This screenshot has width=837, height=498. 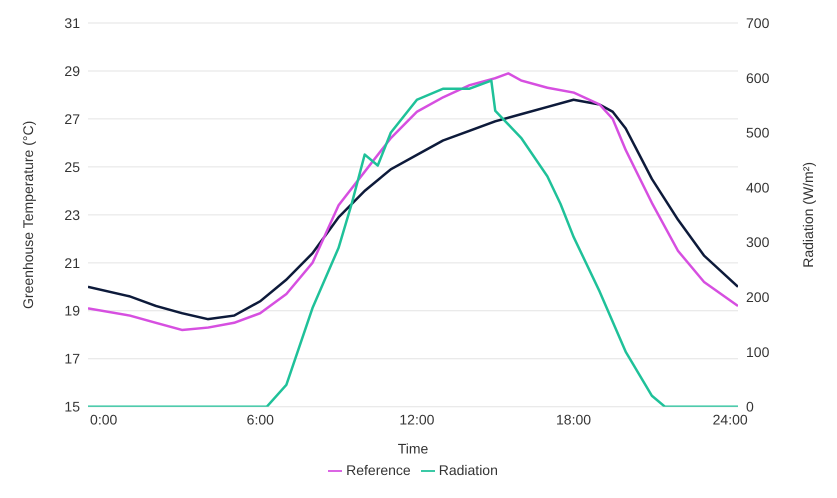 What do you see at coordinates (104, 420) in the screenshot?
I see `x-tick-label: 0:00` at bounding box center [104, 420].